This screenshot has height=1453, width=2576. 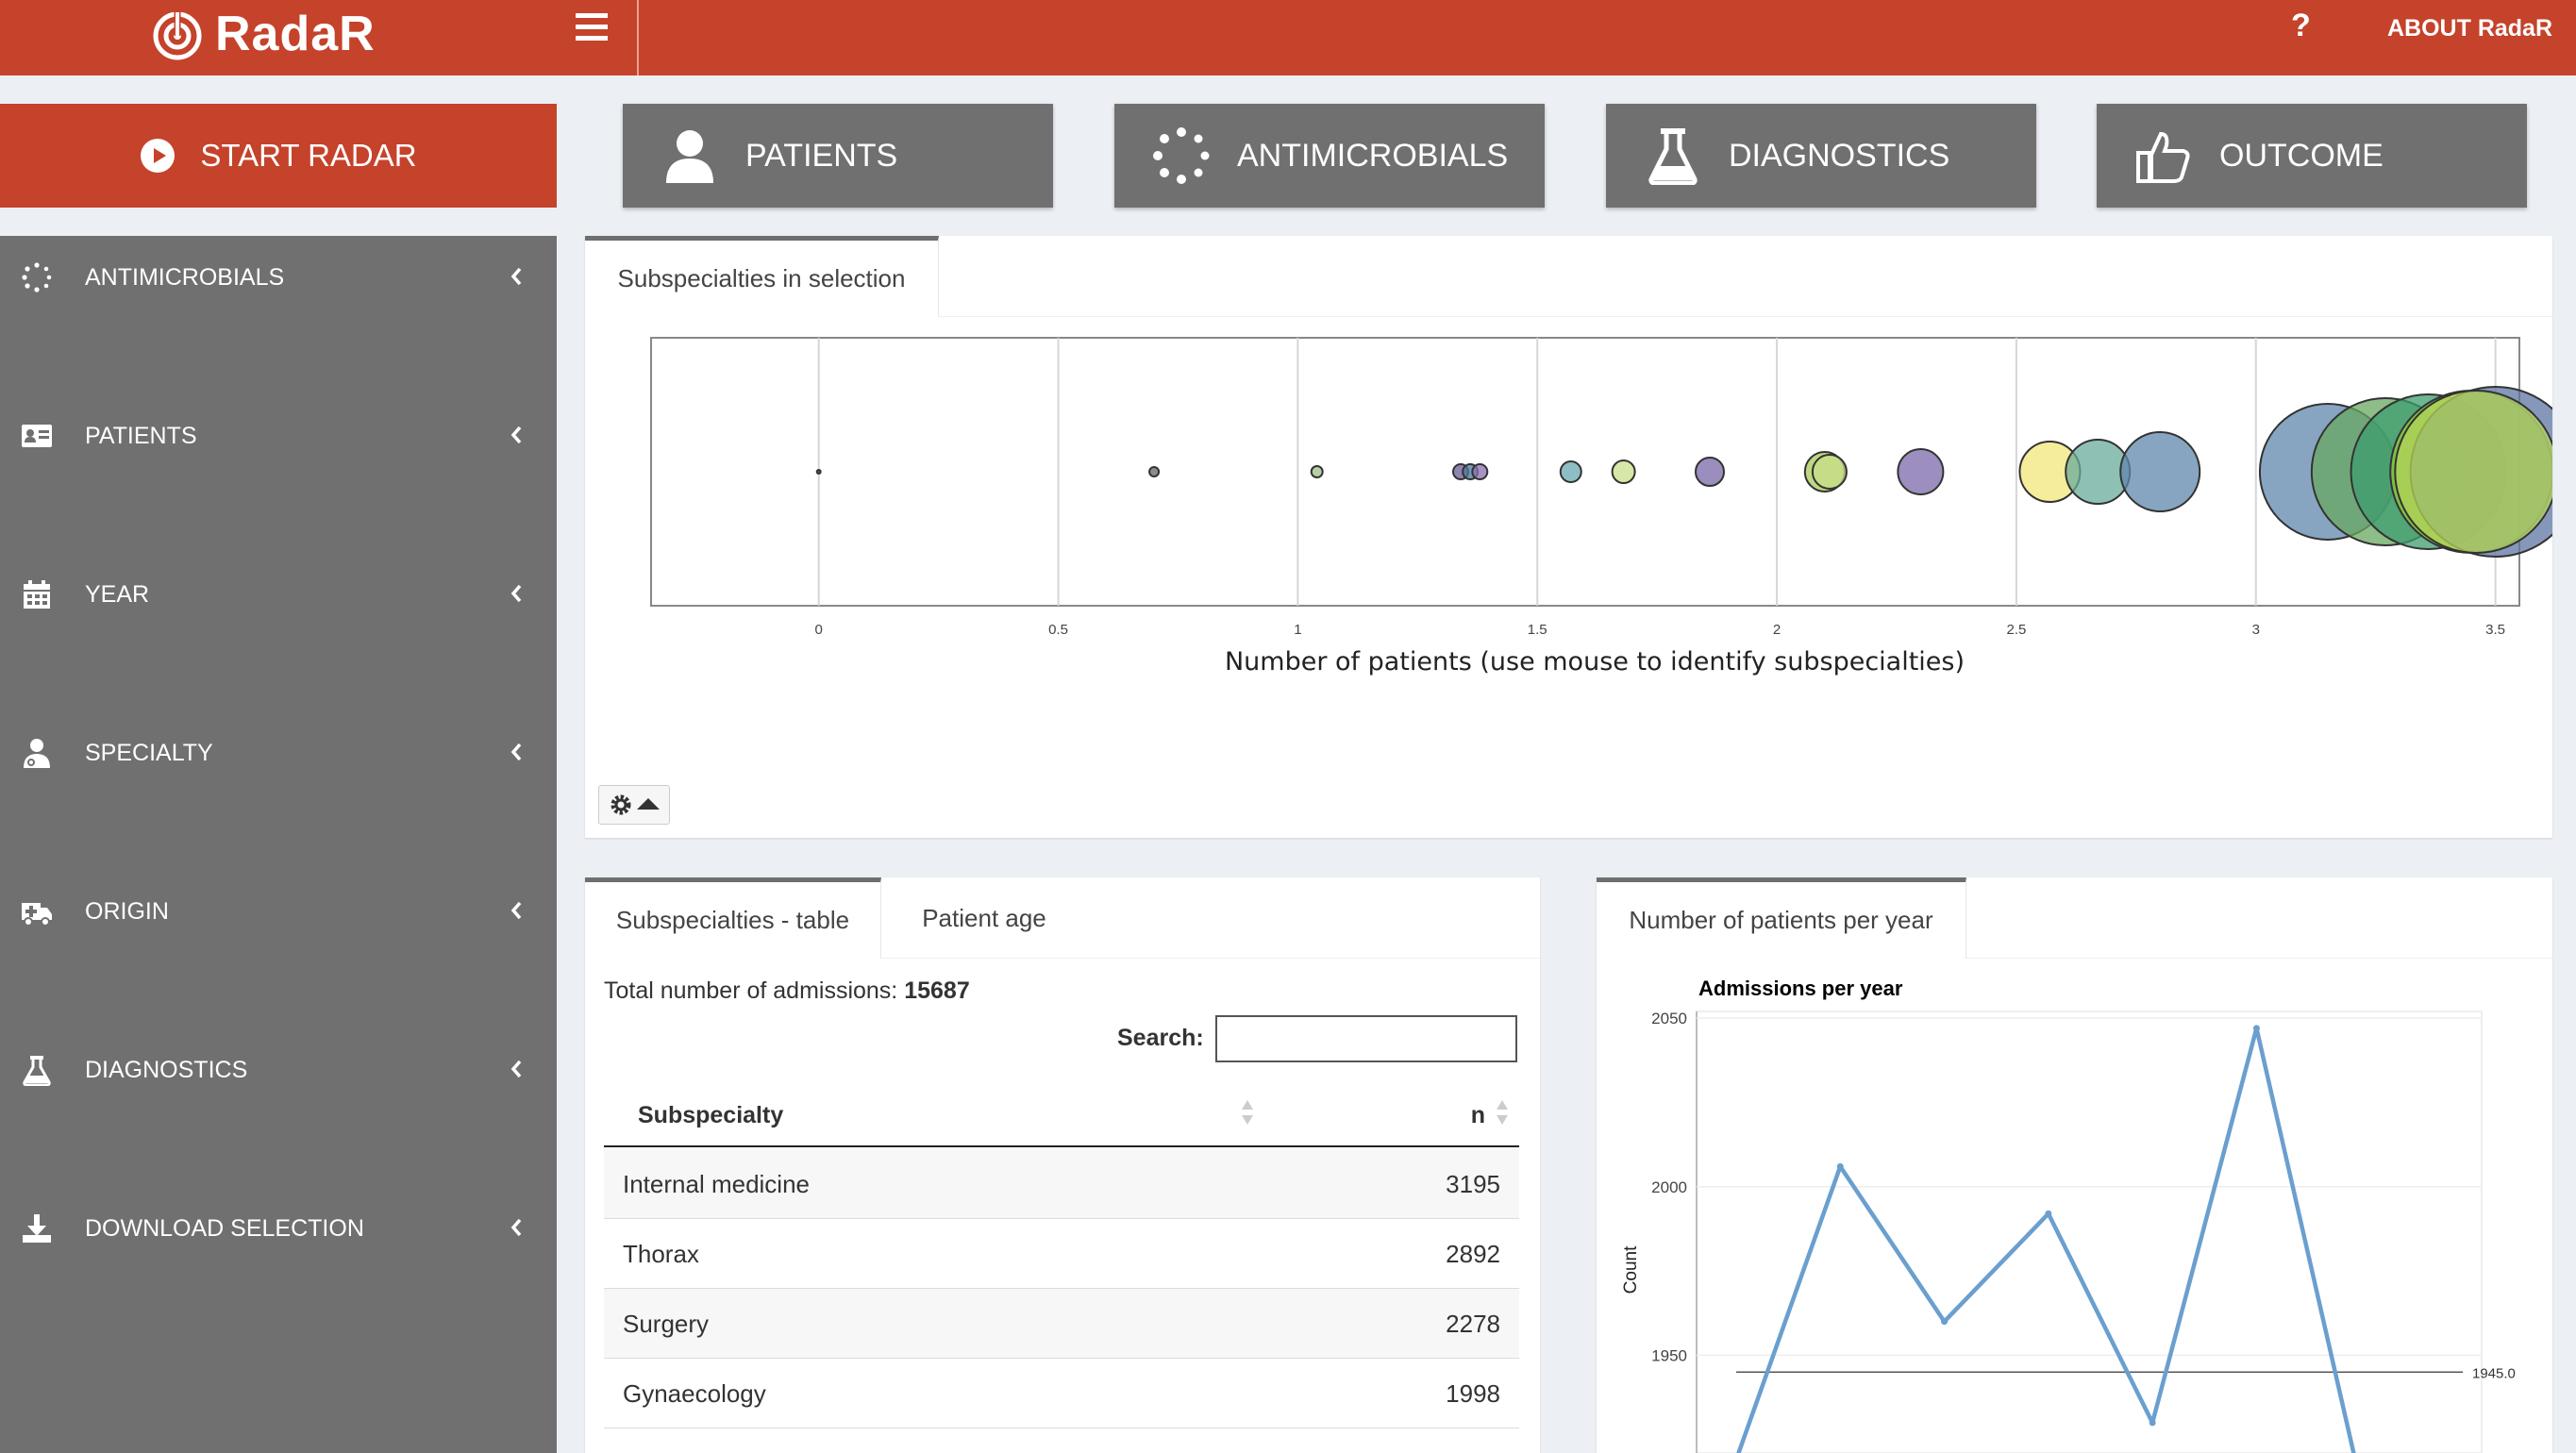 I want to click on column-header-subspecialty: Subspecialty, so click(x=711, y=1115).